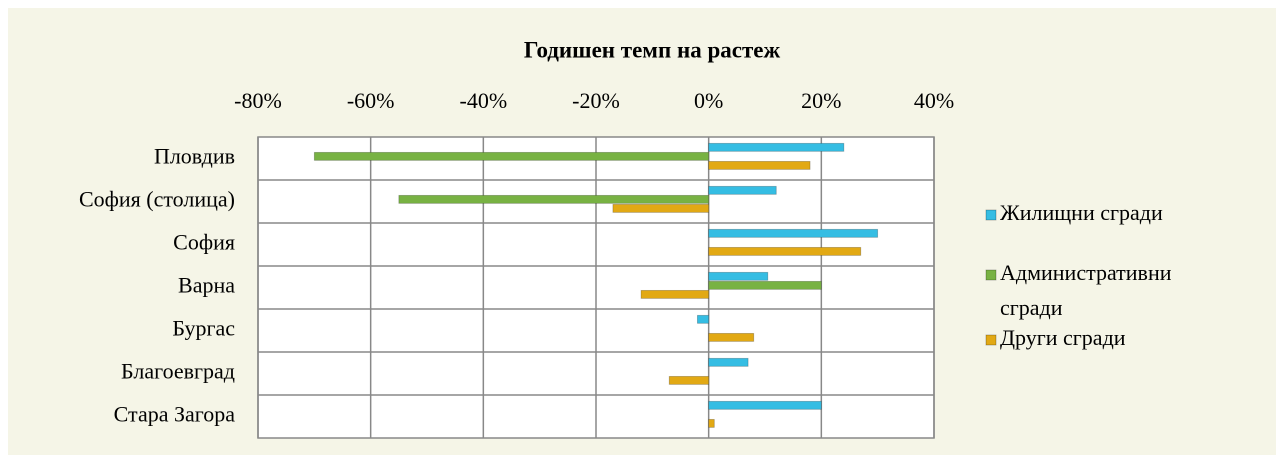 The height and width of the screenshot is (468, 1284). Describe the element at coordinates (1086, 290) in the screenshot. I see `legend-label: Административни сгради` at that location.